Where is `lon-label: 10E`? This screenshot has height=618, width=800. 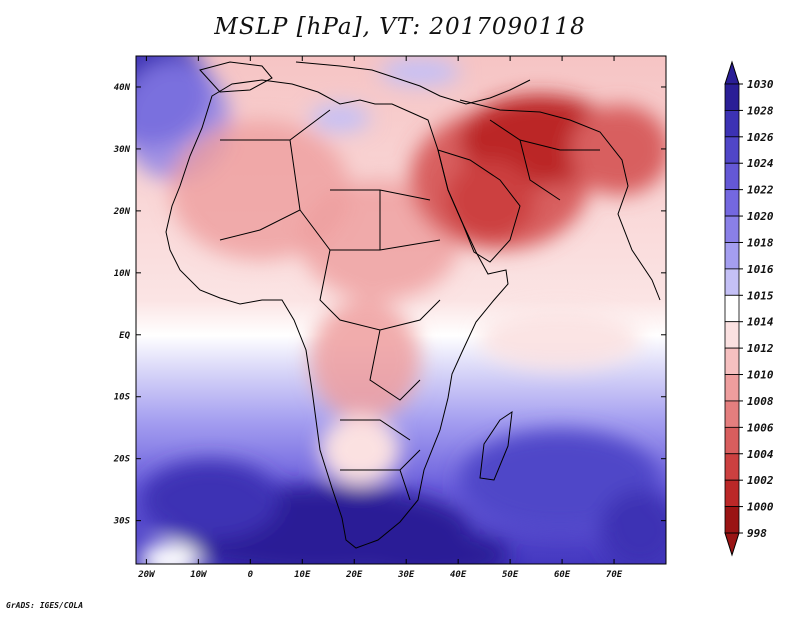 lon-label: 10E is located at coordinates (302, 575).